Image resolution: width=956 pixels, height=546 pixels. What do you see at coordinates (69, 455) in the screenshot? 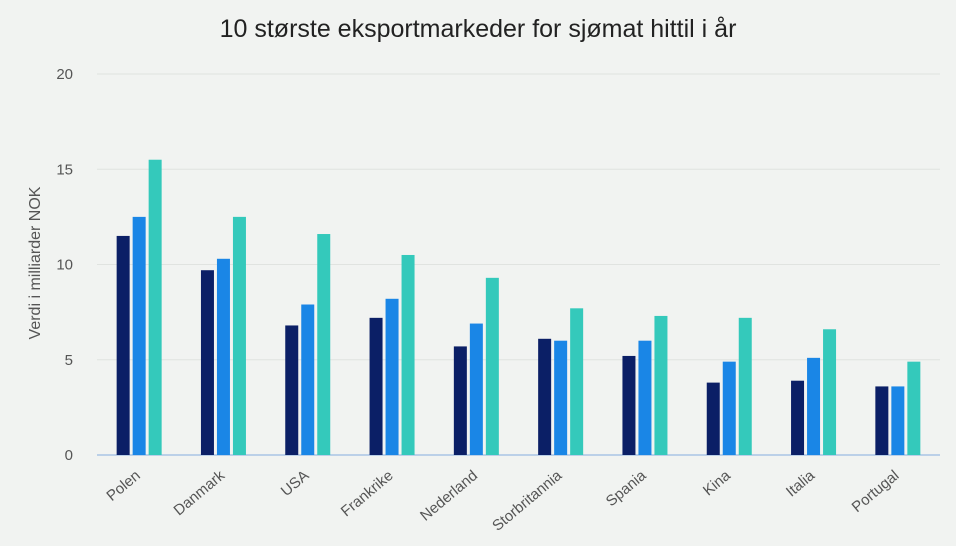
I see `y-tick-label: 0` at bounding box center [69, 455].